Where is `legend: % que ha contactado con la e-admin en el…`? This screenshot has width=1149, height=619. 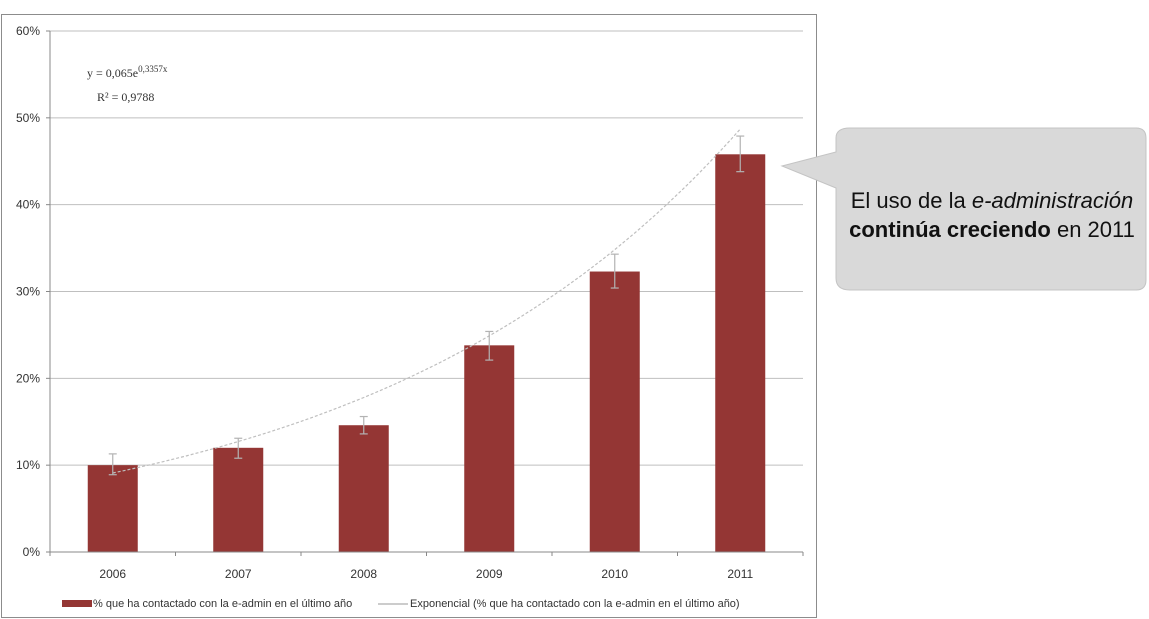 legend: % que ha contactado con la e-admin en el… is located at coordinates (401, 604).